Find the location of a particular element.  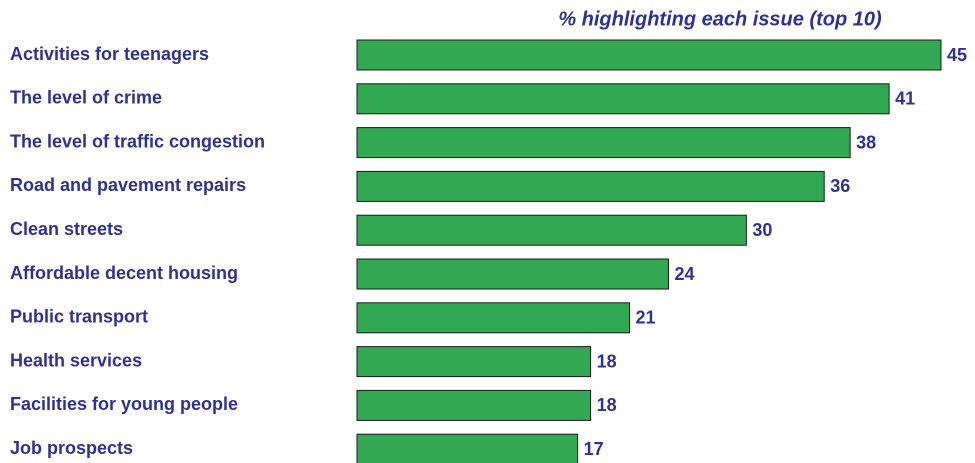

chart-title: % highlighting each issue (top 10) is located at coordinates (720, 19).